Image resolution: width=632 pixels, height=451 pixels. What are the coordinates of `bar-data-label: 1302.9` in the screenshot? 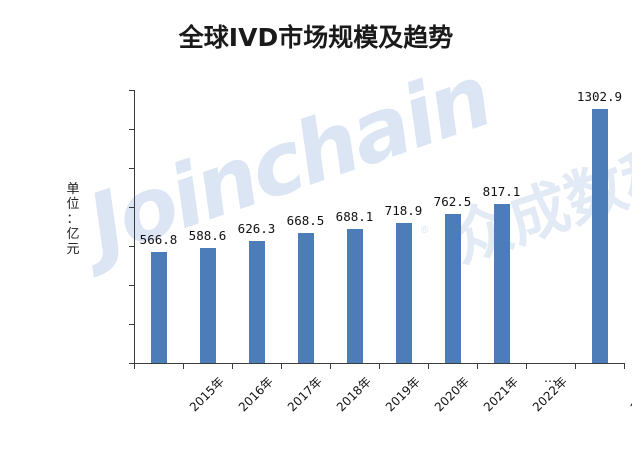 It's located at (599, 96).